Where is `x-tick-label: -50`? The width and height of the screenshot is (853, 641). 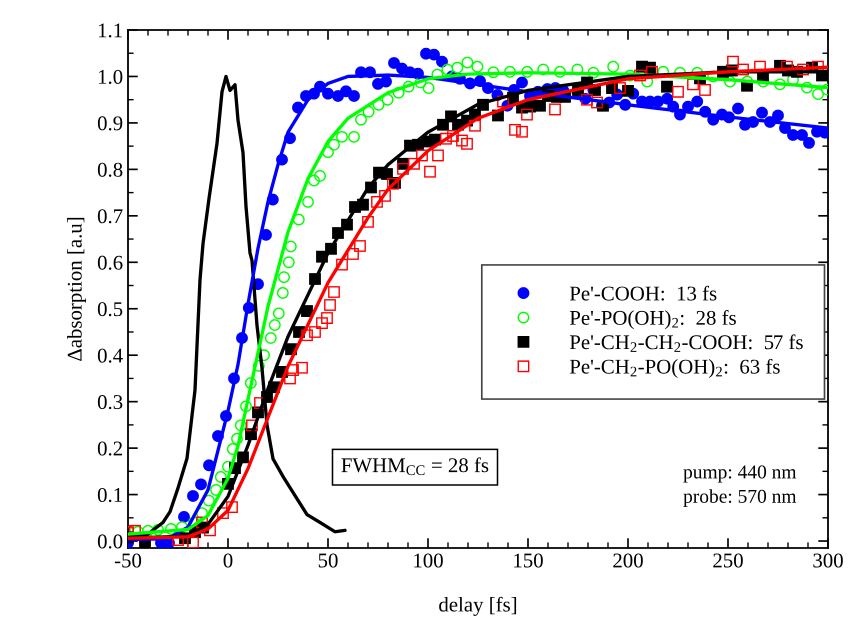 x-tick-label: -50 is located at coordinates (128, 560).